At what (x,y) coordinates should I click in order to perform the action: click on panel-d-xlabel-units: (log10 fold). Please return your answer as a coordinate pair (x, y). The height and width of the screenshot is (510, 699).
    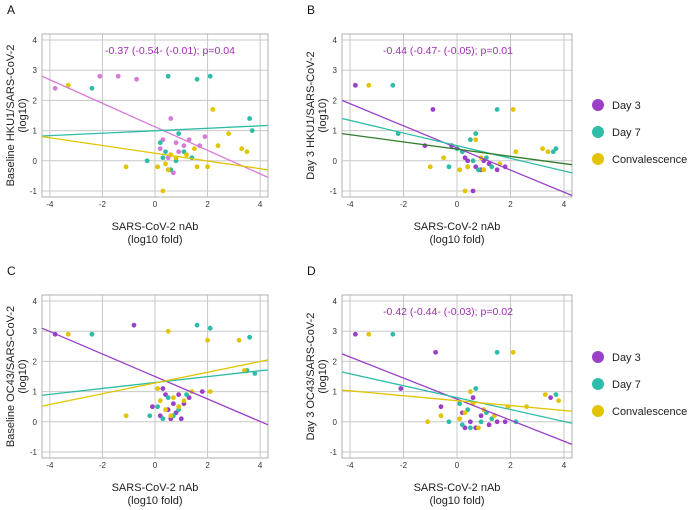
    Looking at the image, I should click on (456, 501).